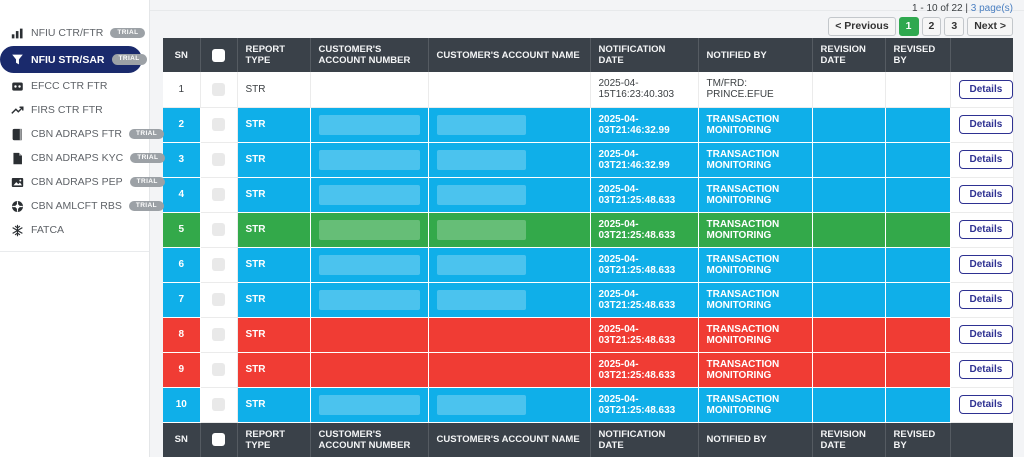 This screenshot has width=1024, height=457. What do you see at coordinates (17, 33) in the screenshot?
I see `bar-chart-icon` at bounding box center [17, 33].